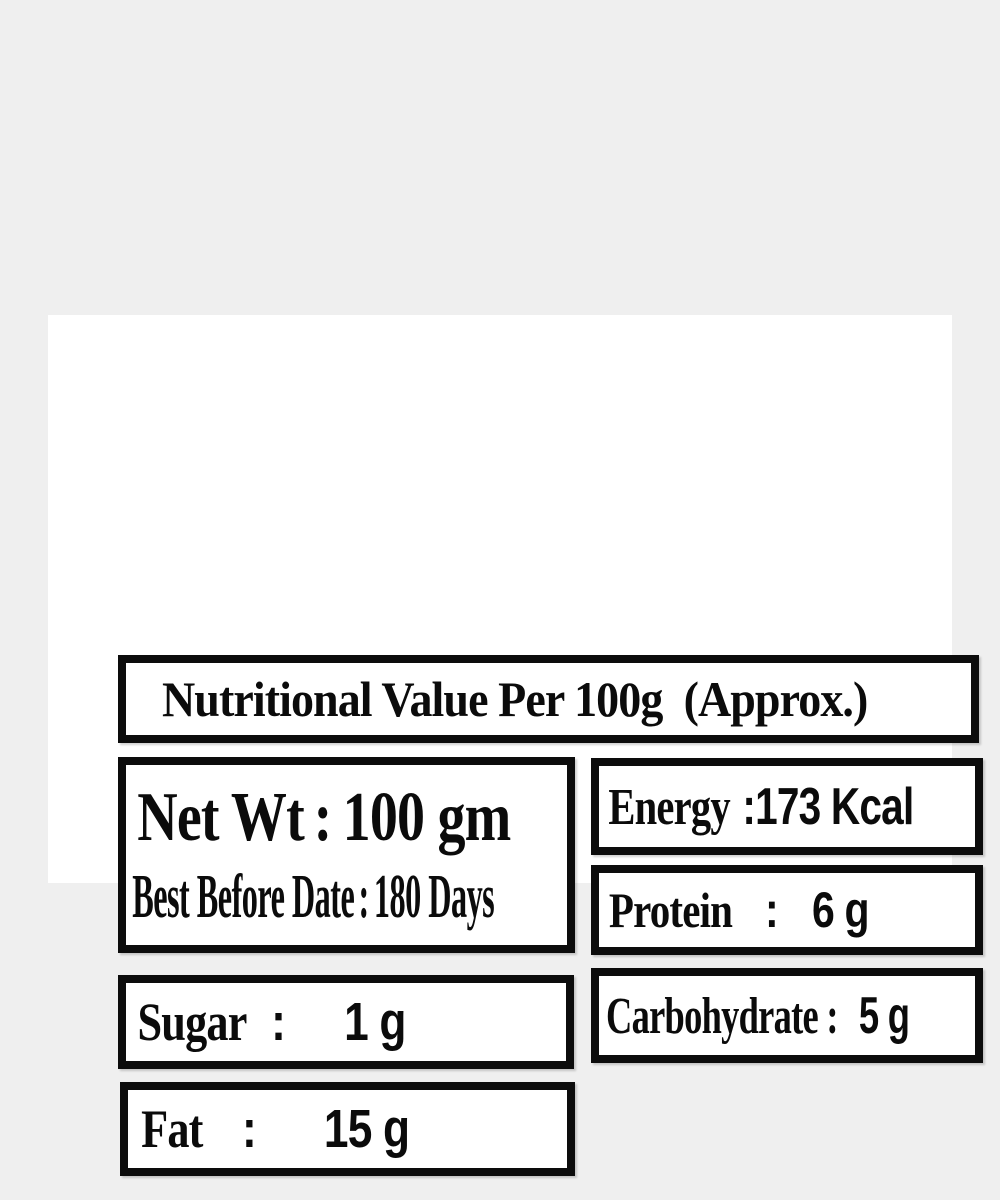 The height and width of the screenshot is (1200, 1000). Describe the element at coordinates (749, 806) in the screenshot. I see `energy-colon: :` at that location.